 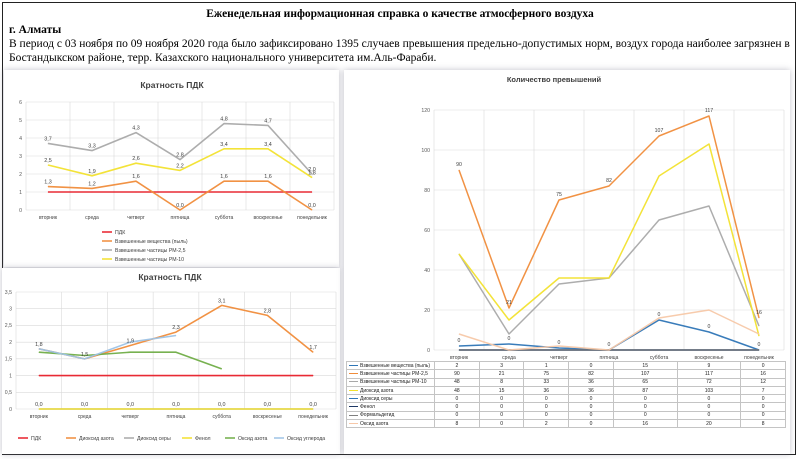 I want to click on legend-label: Взвешенные вещества (пыль), so click(x=151, y=242).